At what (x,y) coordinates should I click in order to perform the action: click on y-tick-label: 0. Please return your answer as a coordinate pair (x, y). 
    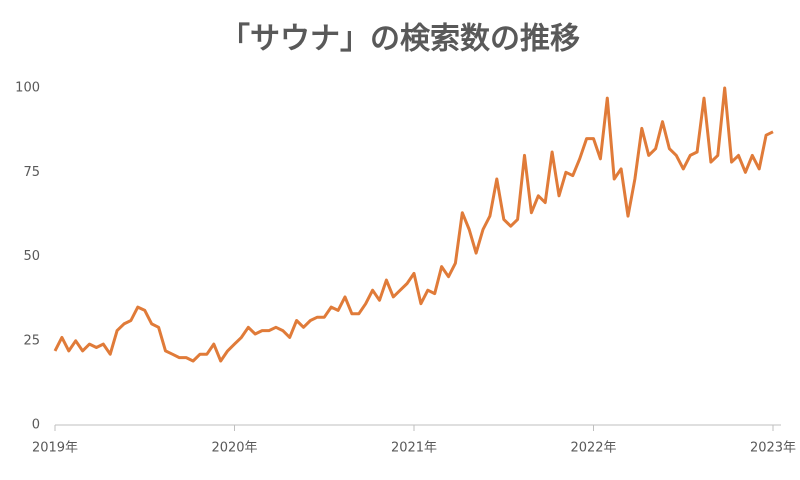
    Looking at the image, I should click on (36, 425).